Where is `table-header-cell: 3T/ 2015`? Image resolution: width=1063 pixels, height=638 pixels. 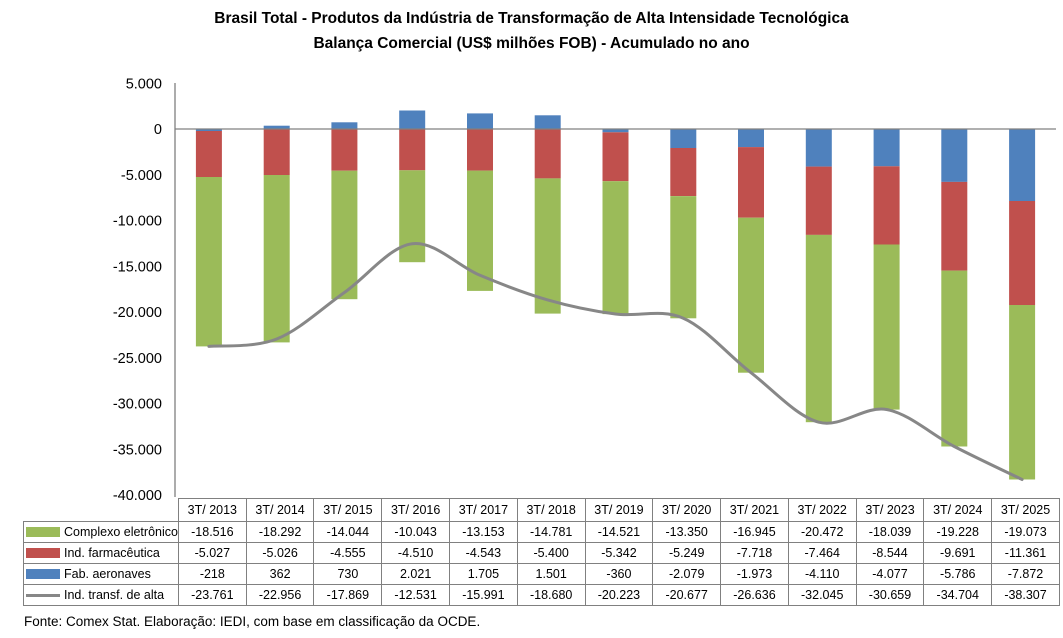
table-header-cell: 3T/ 2015 is located at coordinates (348, 510).